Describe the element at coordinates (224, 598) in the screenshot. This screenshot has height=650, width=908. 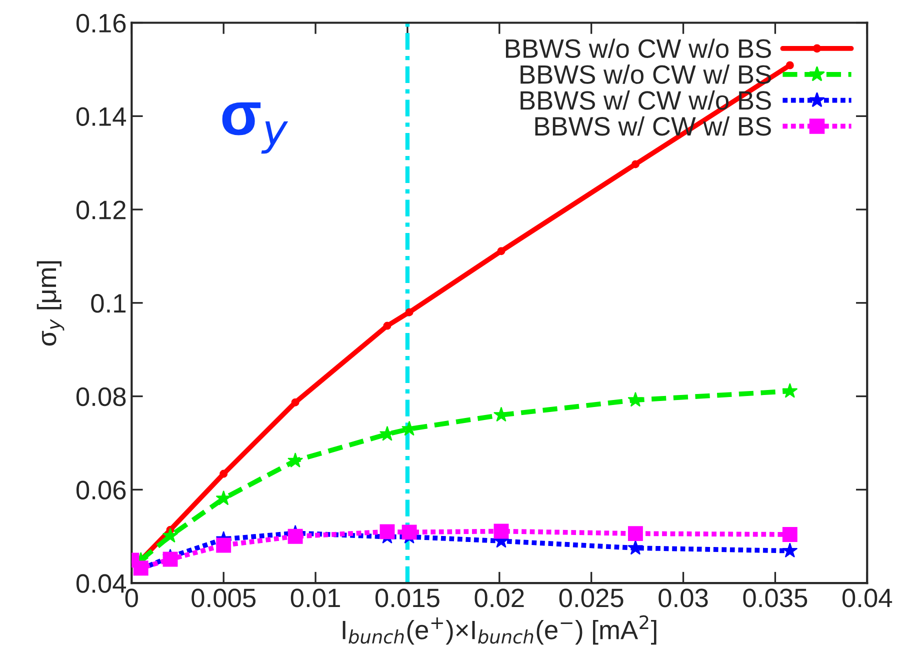
I see `x-tick-label: 0.005` at that location.